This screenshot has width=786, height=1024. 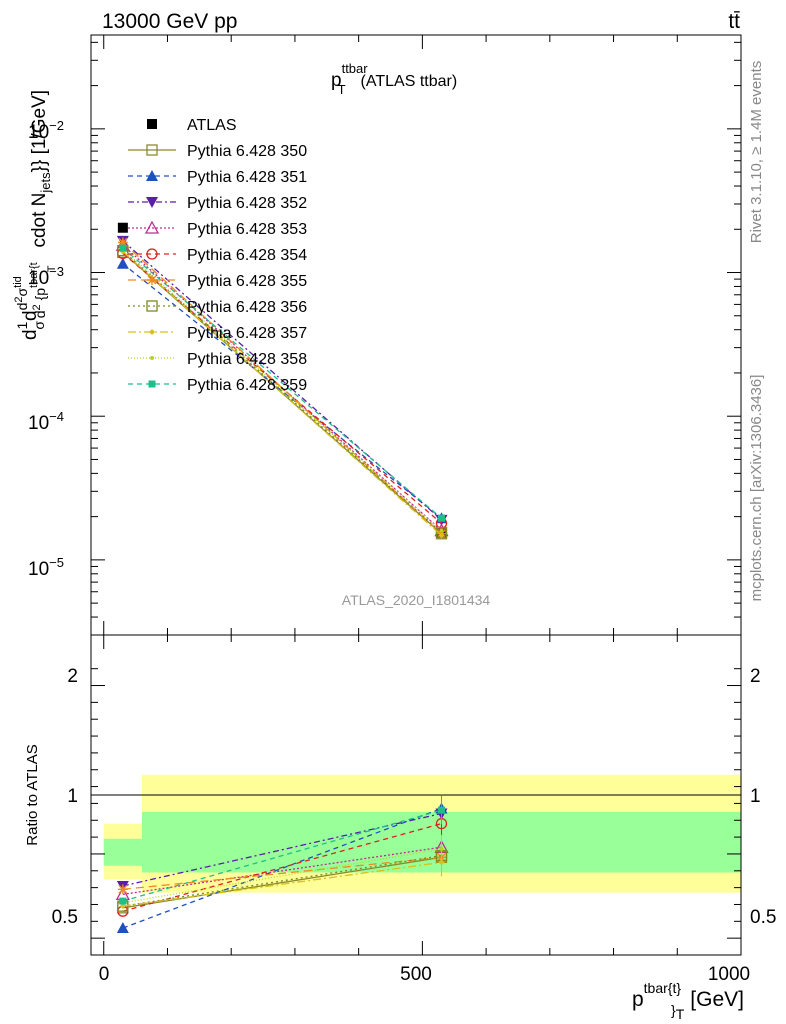 What do you see at coordinates (416, 974) in the screenshot?
I see `xtick-500: 500` at bounding box center [416, 974].